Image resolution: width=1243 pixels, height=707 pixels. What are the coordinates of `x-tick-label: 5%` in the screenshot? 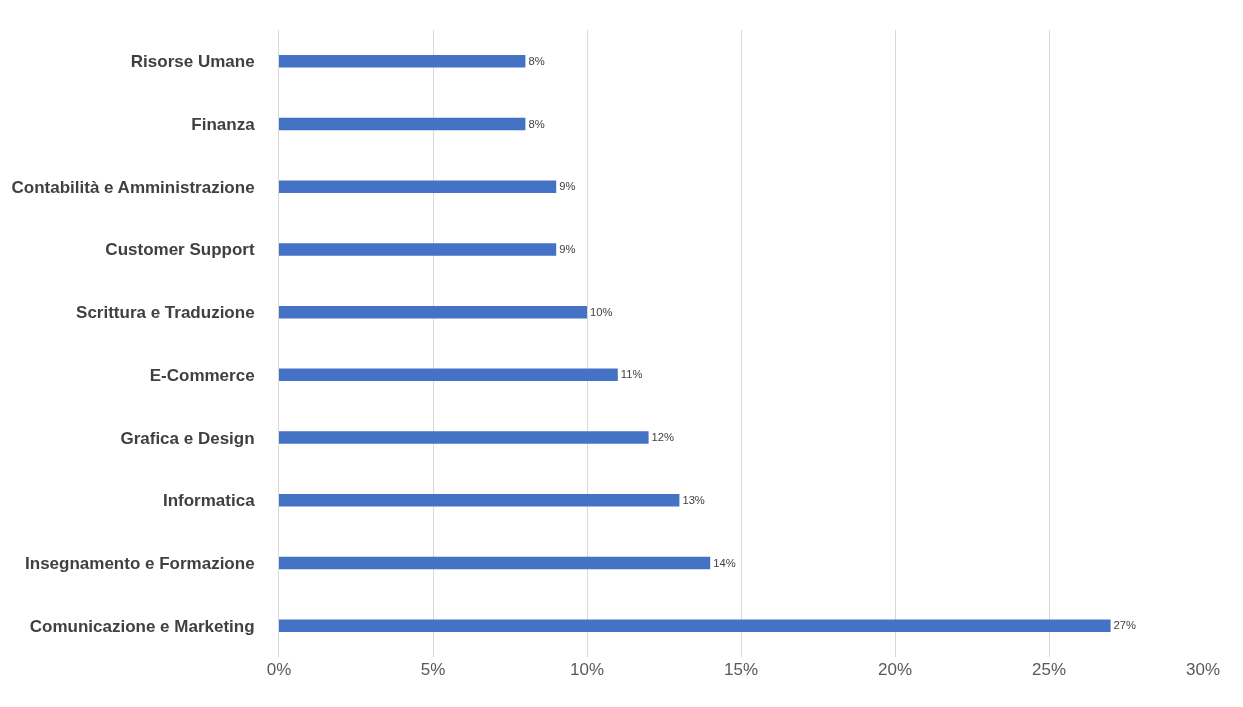 It's located at (433, 669).